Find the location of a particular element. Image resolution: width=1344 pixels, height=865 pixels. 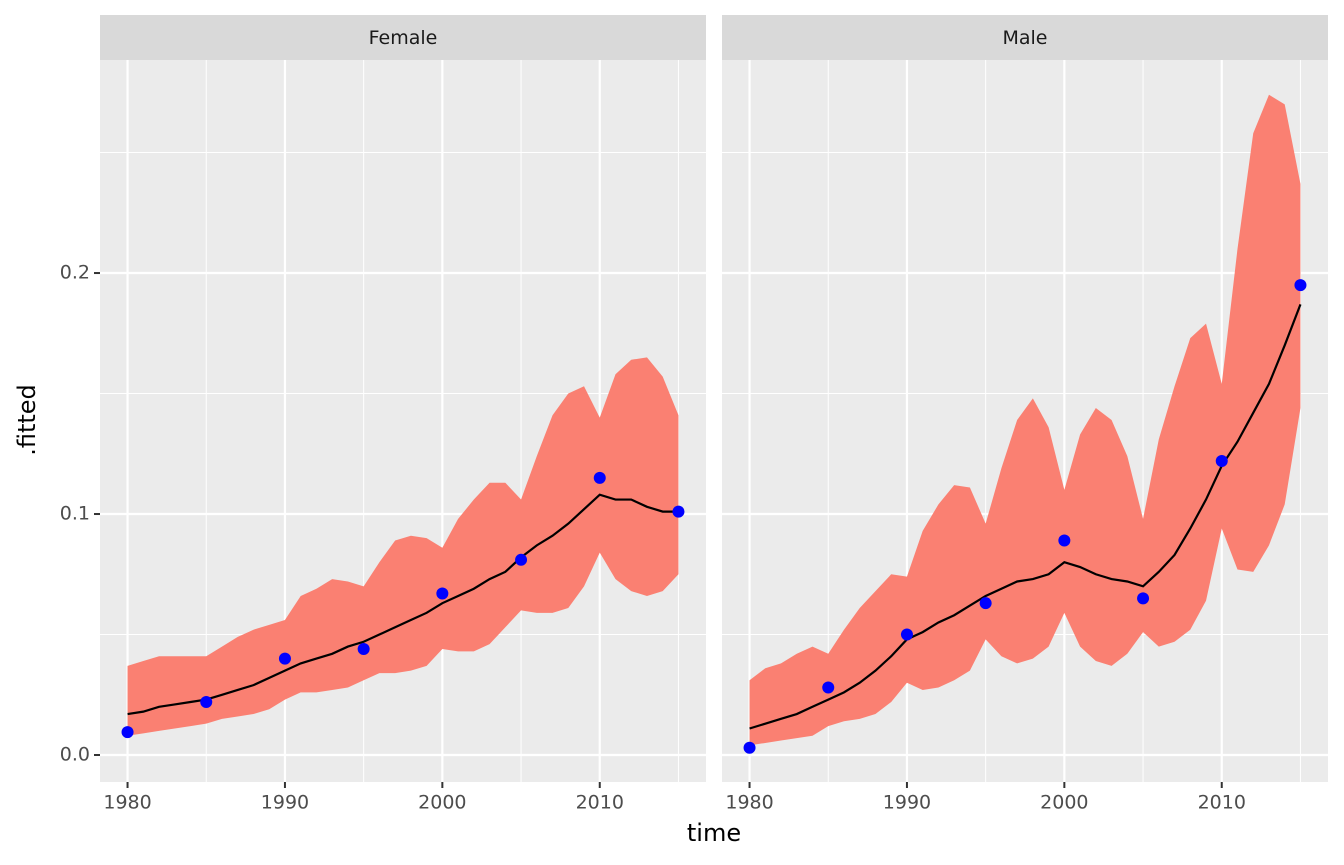

strip-label: Female is located at coordinates (403, 38).